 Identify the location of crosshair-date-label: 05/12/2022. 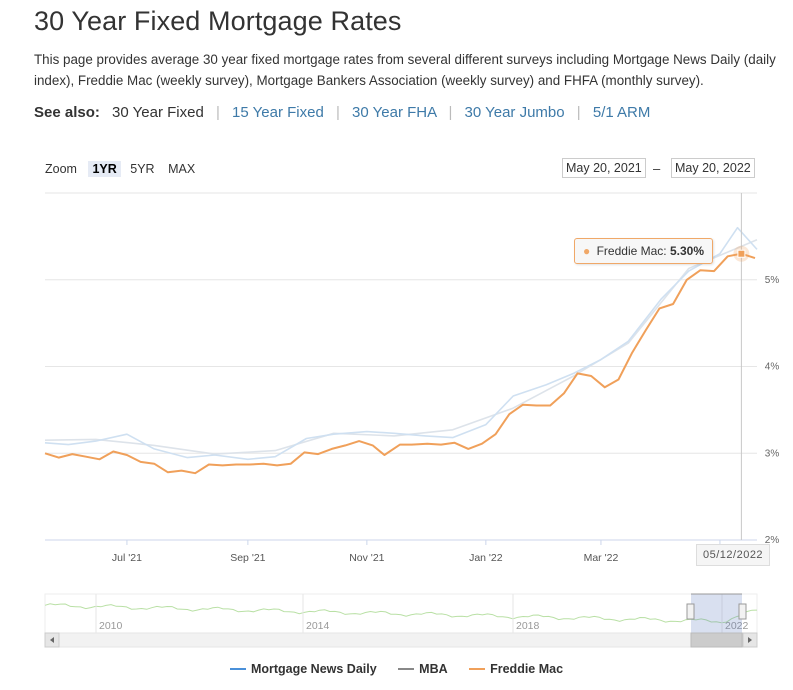
(733, 555).